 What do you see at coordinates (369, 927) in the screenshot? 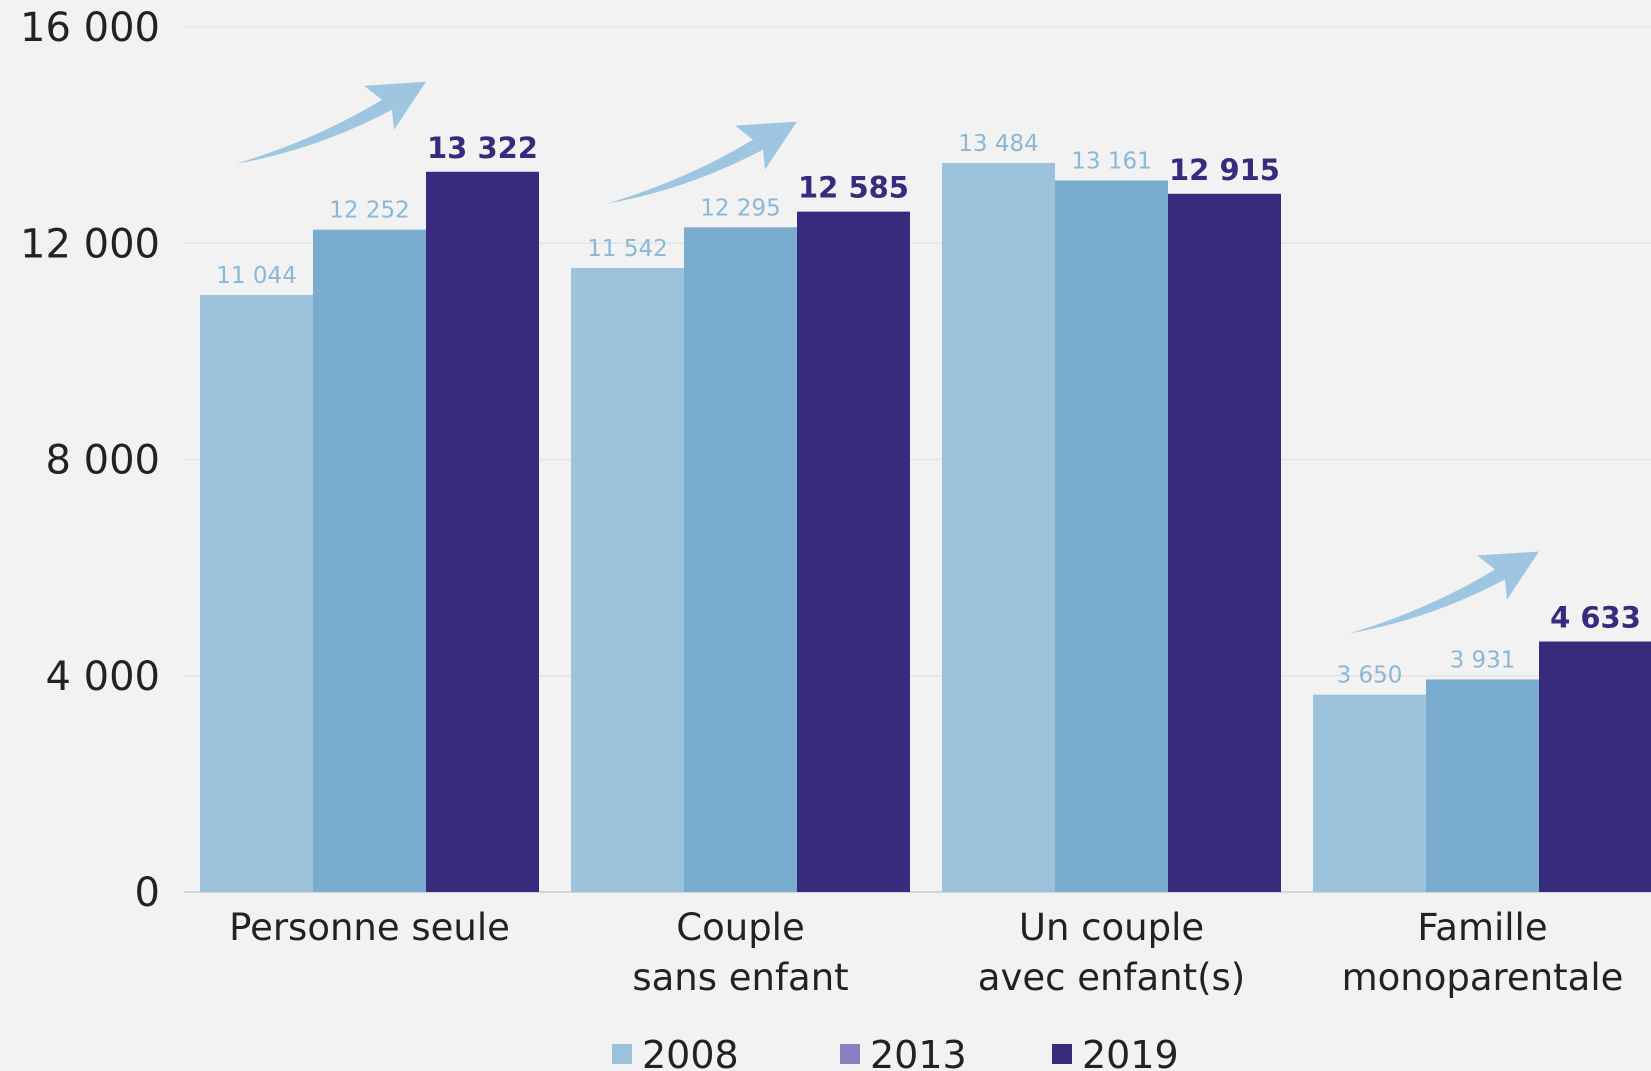
I see `category-label: Personne seule` at bounding box center [369, 927].